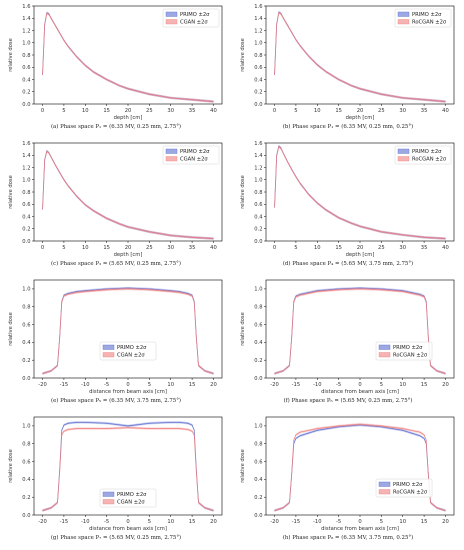  What do you see at coordinates (106, 522) in the screenshot?
I see `x-tick-label: -5` at bounding box center [106, 522].